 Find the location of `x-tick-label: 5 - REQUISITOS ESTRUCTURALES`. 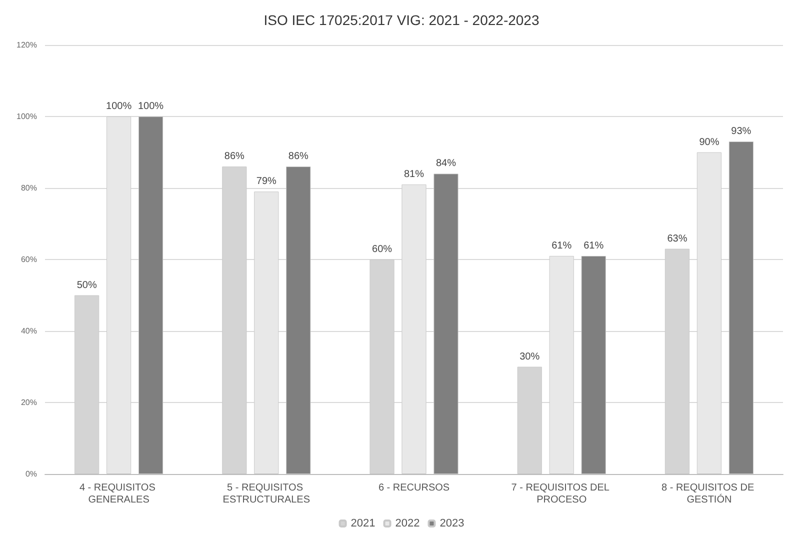

x-tick-label: 5 - REQUISITOS ESTRUCTURALES is located at coordinates (266, 494).